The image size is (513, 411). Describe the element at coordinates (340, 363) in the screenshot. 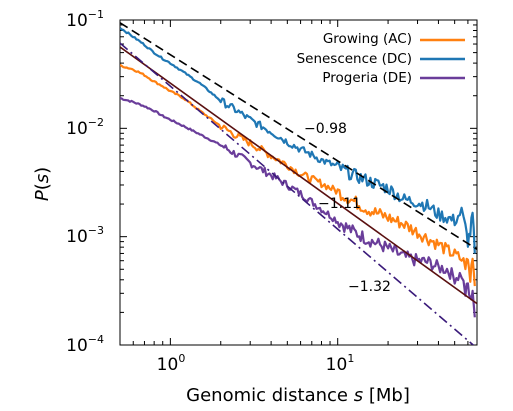

I see `x-tick-label: 10¹` at that location.